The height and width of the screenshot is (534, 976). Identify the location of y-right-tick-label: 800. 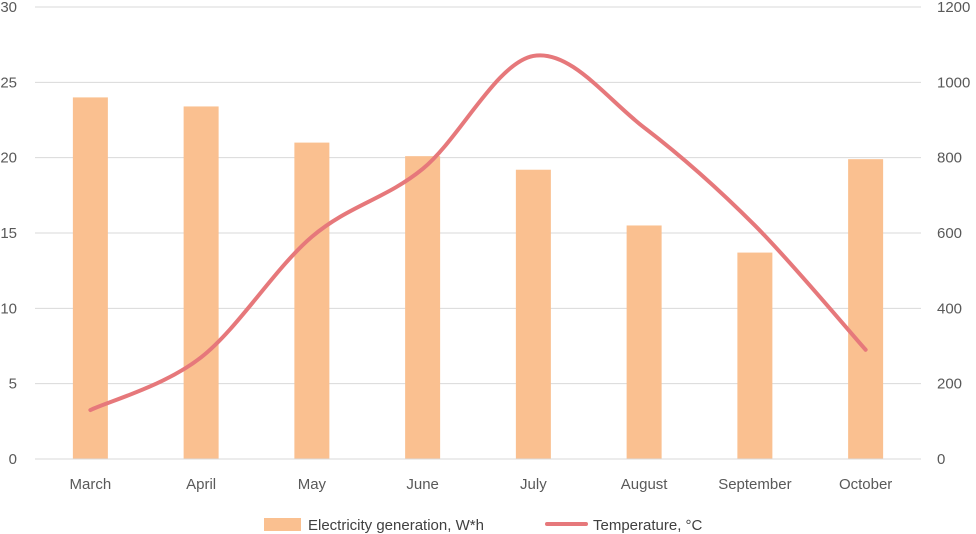
(949, 158).